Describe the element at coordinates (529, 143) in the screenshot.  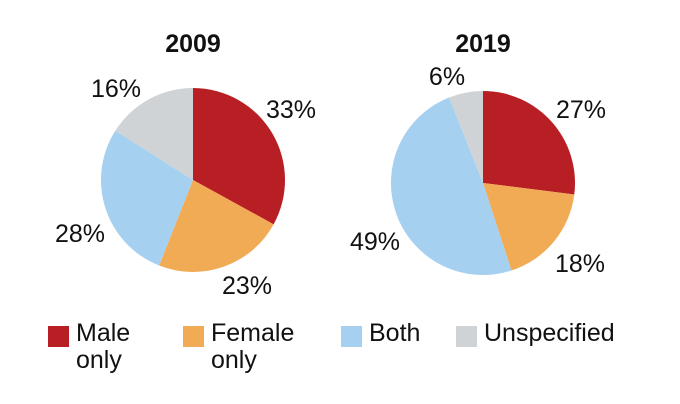
I see `pie-2019-slice-male-only` at that location.